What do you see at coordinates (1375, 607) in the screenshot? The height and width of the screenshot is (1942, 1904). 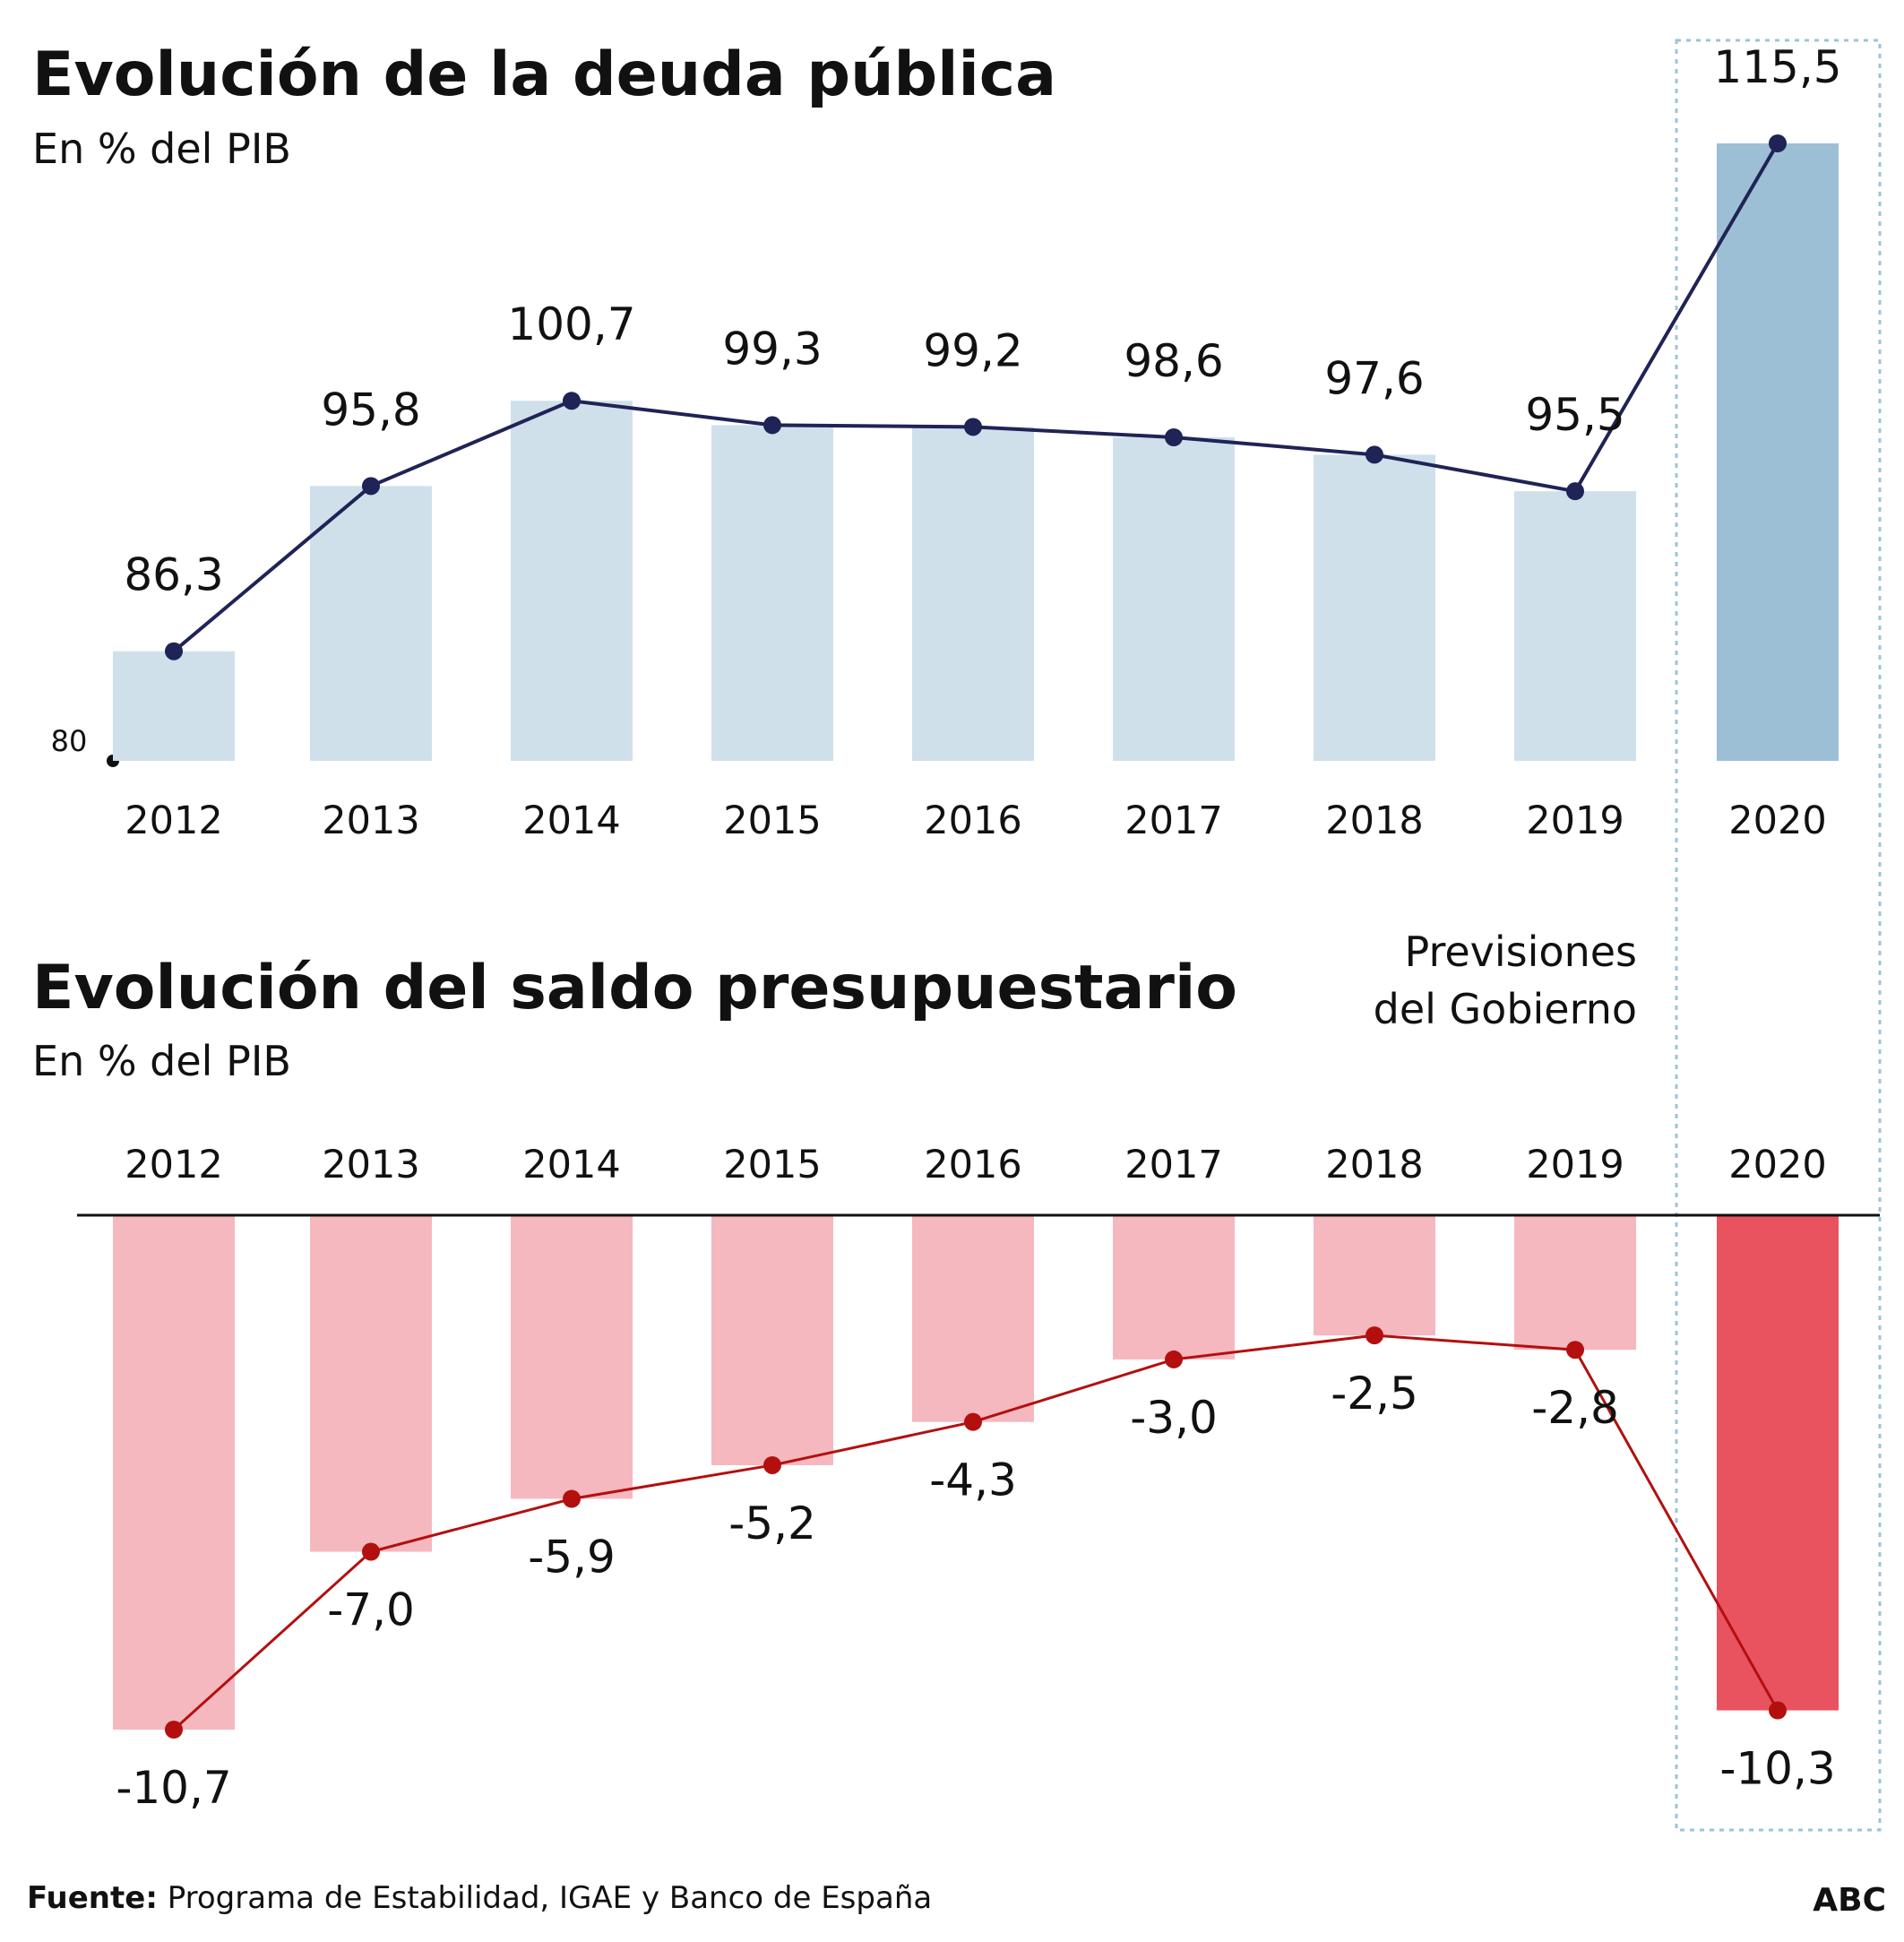 I see `debt-bar-2018` at bounding box center [1375, 607].